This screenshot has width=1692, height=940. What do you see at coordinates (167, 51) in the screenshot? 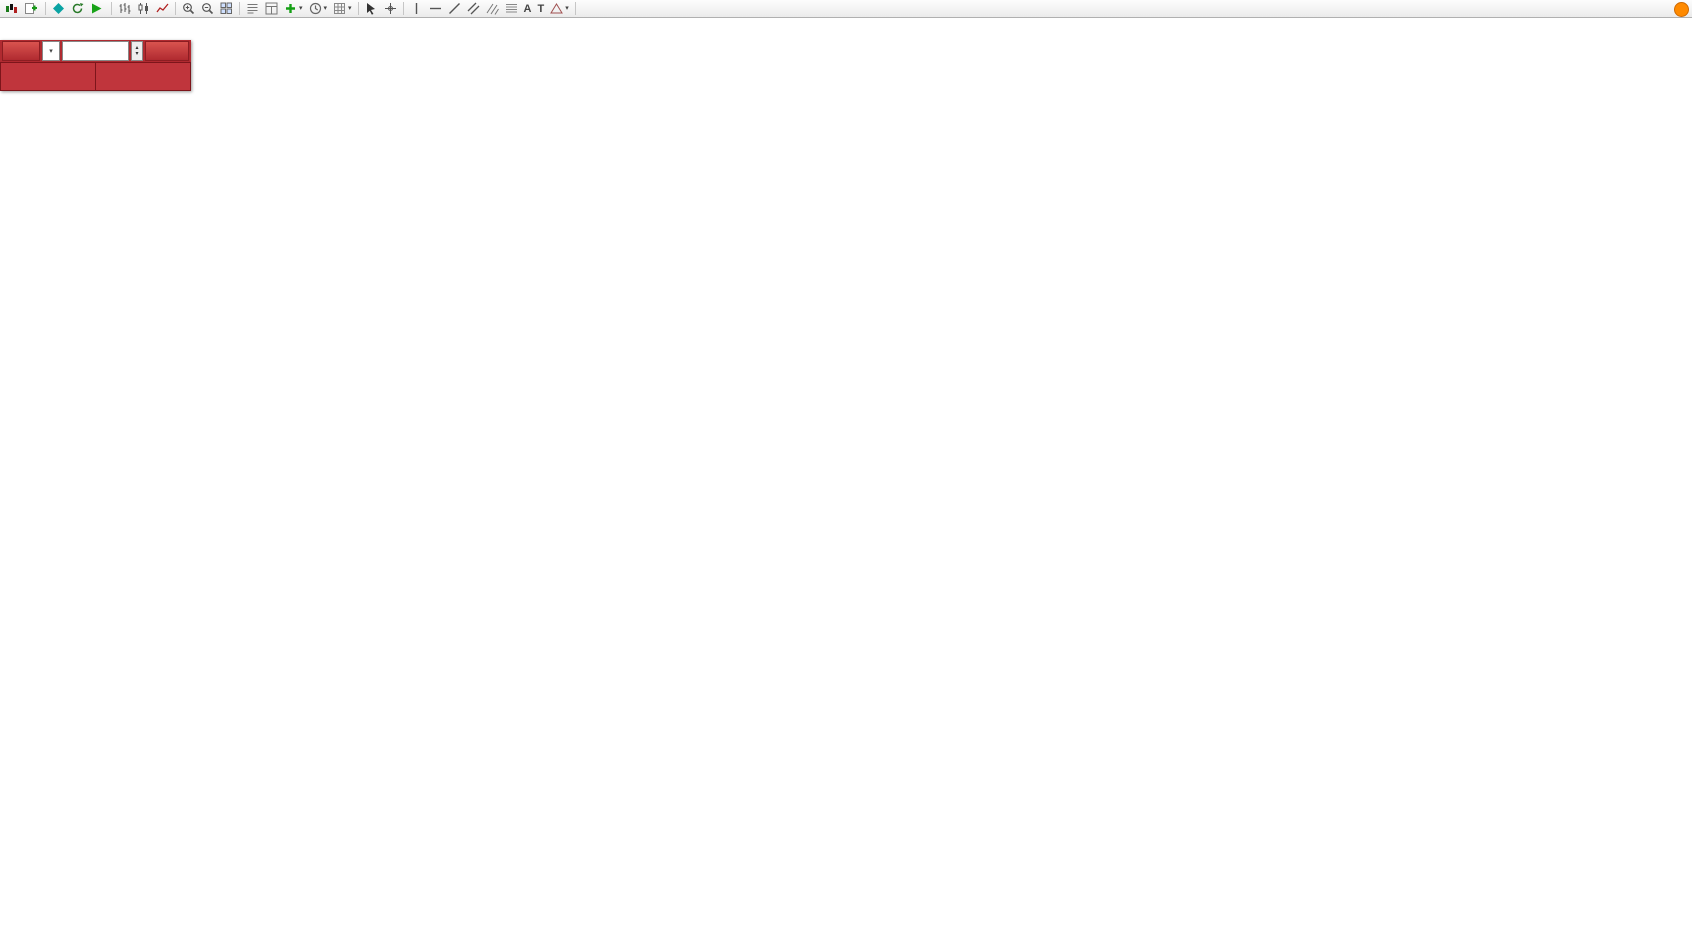
I see `buy-button` at bounding box center [167, 51].